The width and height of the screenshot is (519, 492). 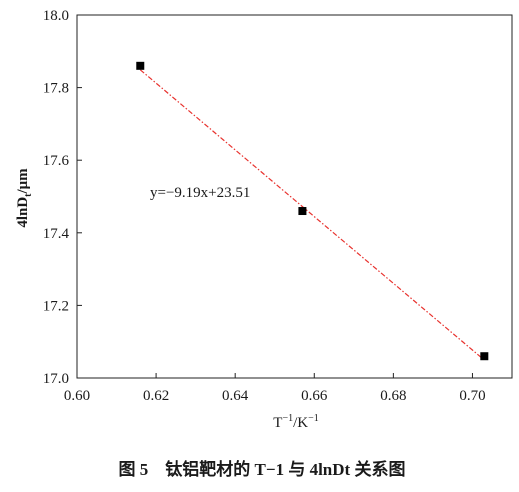 What do you see at coordinates (56, 16) in the screenshot?
I see `y-tick-label: 18.0` at bounding box center [56, 16].